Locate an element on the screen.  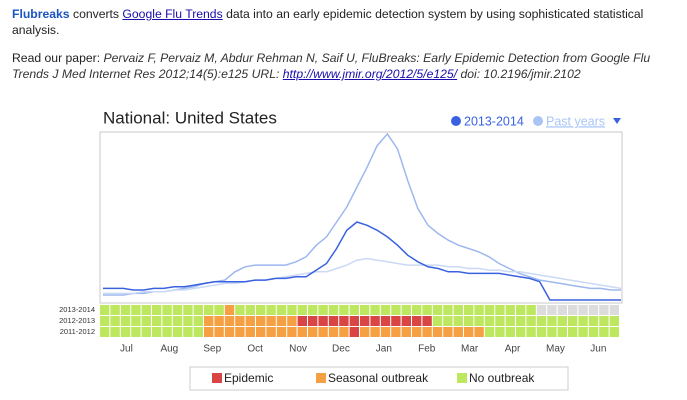
brand: Flubreaks is located at coordinates (41, 14).